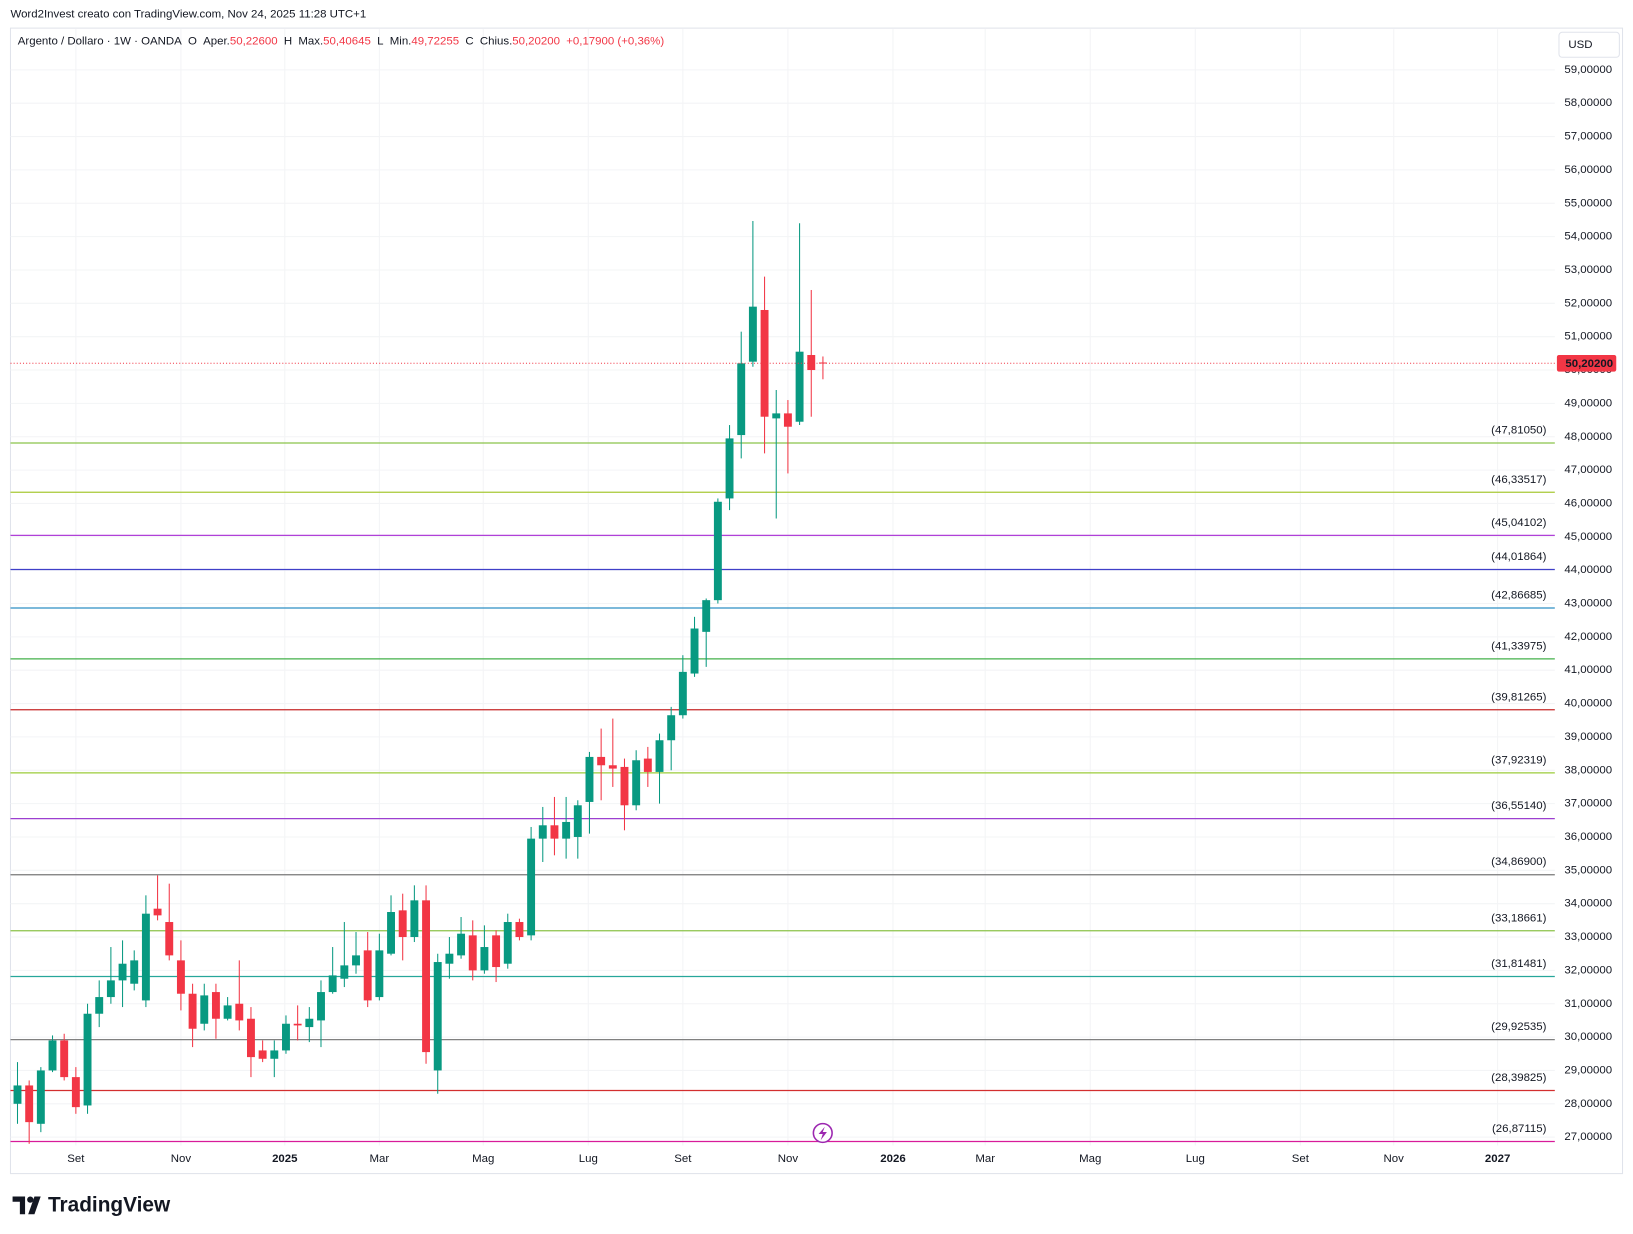 The height and width of the screenshot is (1234, 1633). Describe the element at coordinates (1301, 1159) in the screenshot. I see `x-tick-label: Set` at that location.